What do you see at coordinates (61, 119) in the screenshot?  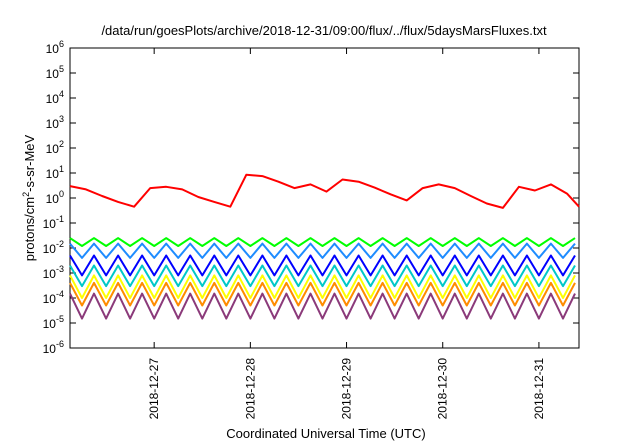 I see `y-tick-exponent: 3` at bounding box center [61, 119].